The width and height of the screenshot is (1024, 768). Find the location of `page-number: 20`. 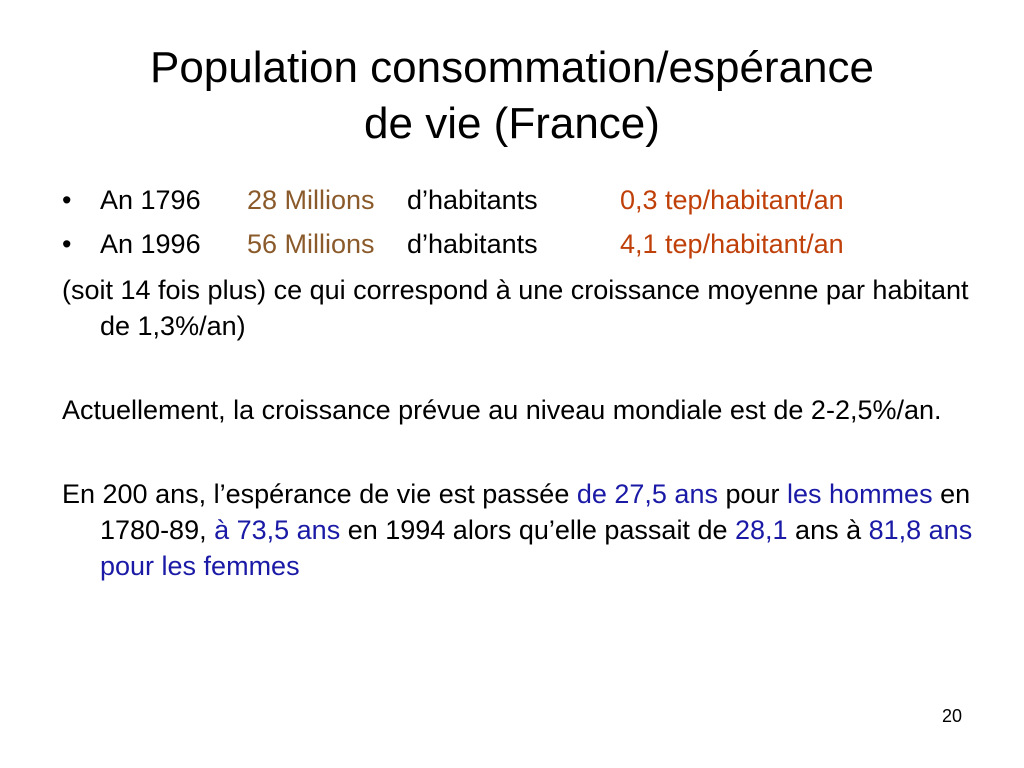

page-number: 20 is located at coordinates (951, 716).